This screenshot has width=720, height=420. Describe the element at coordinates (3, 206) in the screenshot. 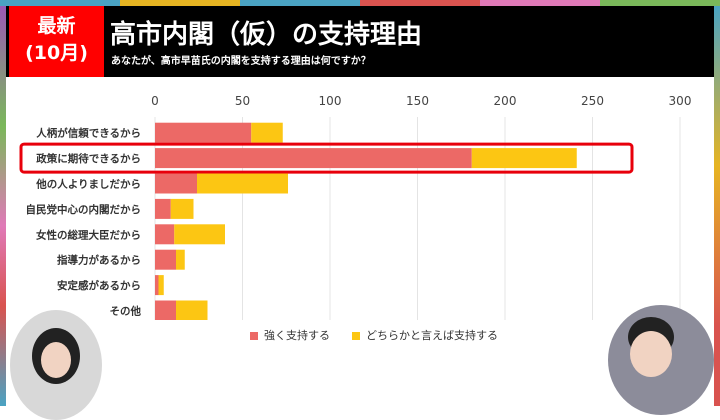

I see `left-border` at that location.